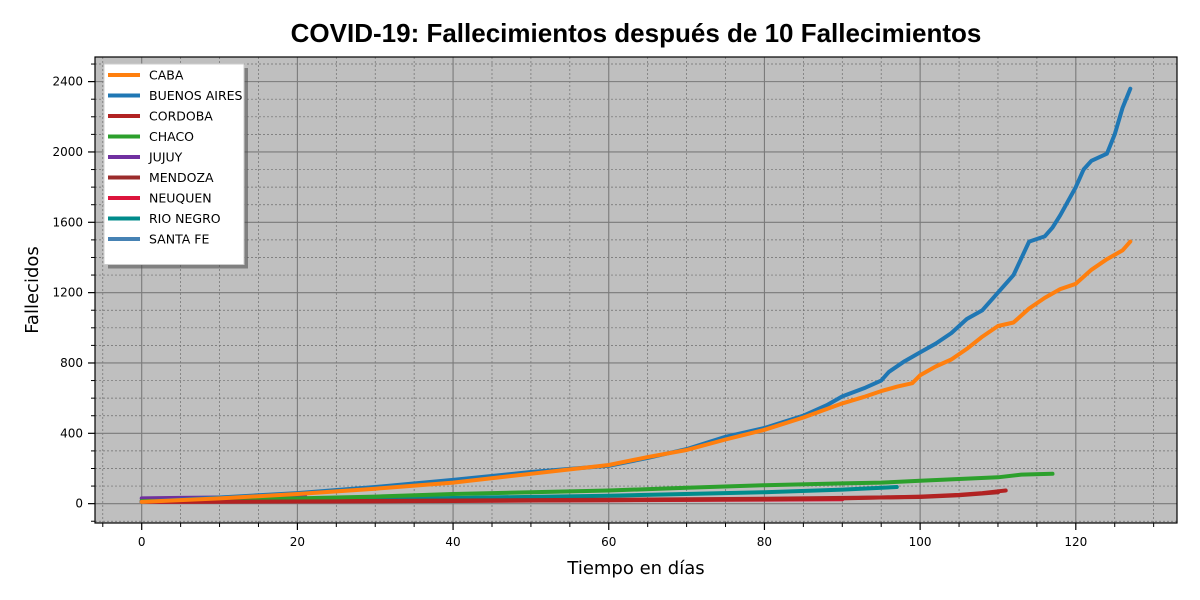 The image size is (1200, 600). What do you see at coordinates (71, 433) in the screenshot?
I see `y-tick-label: 400` at bounding box center [71, 433].